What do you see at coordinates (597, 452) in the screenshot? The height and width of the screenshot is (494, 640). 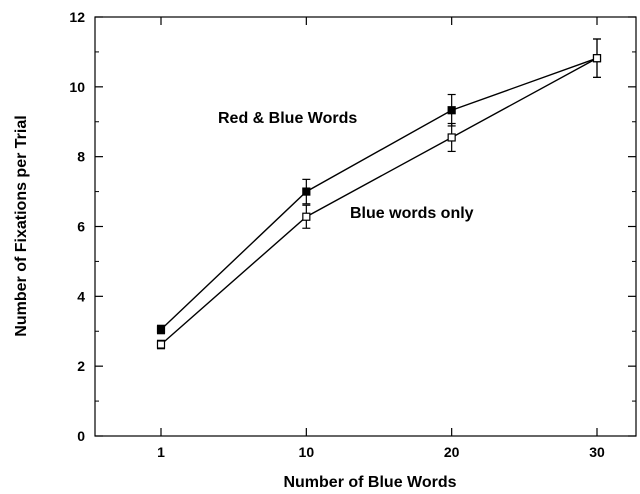 I see `x-tick-label: 30` at bounding box center [597, 452].